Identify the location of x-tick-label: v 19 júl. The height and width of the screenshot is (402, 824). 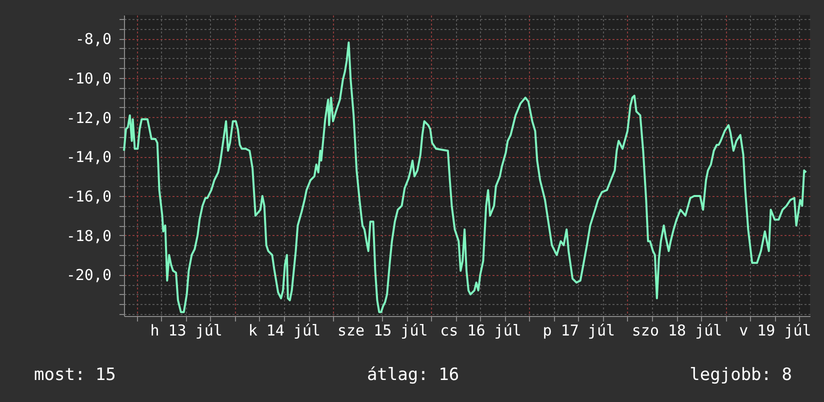
(775, 331).